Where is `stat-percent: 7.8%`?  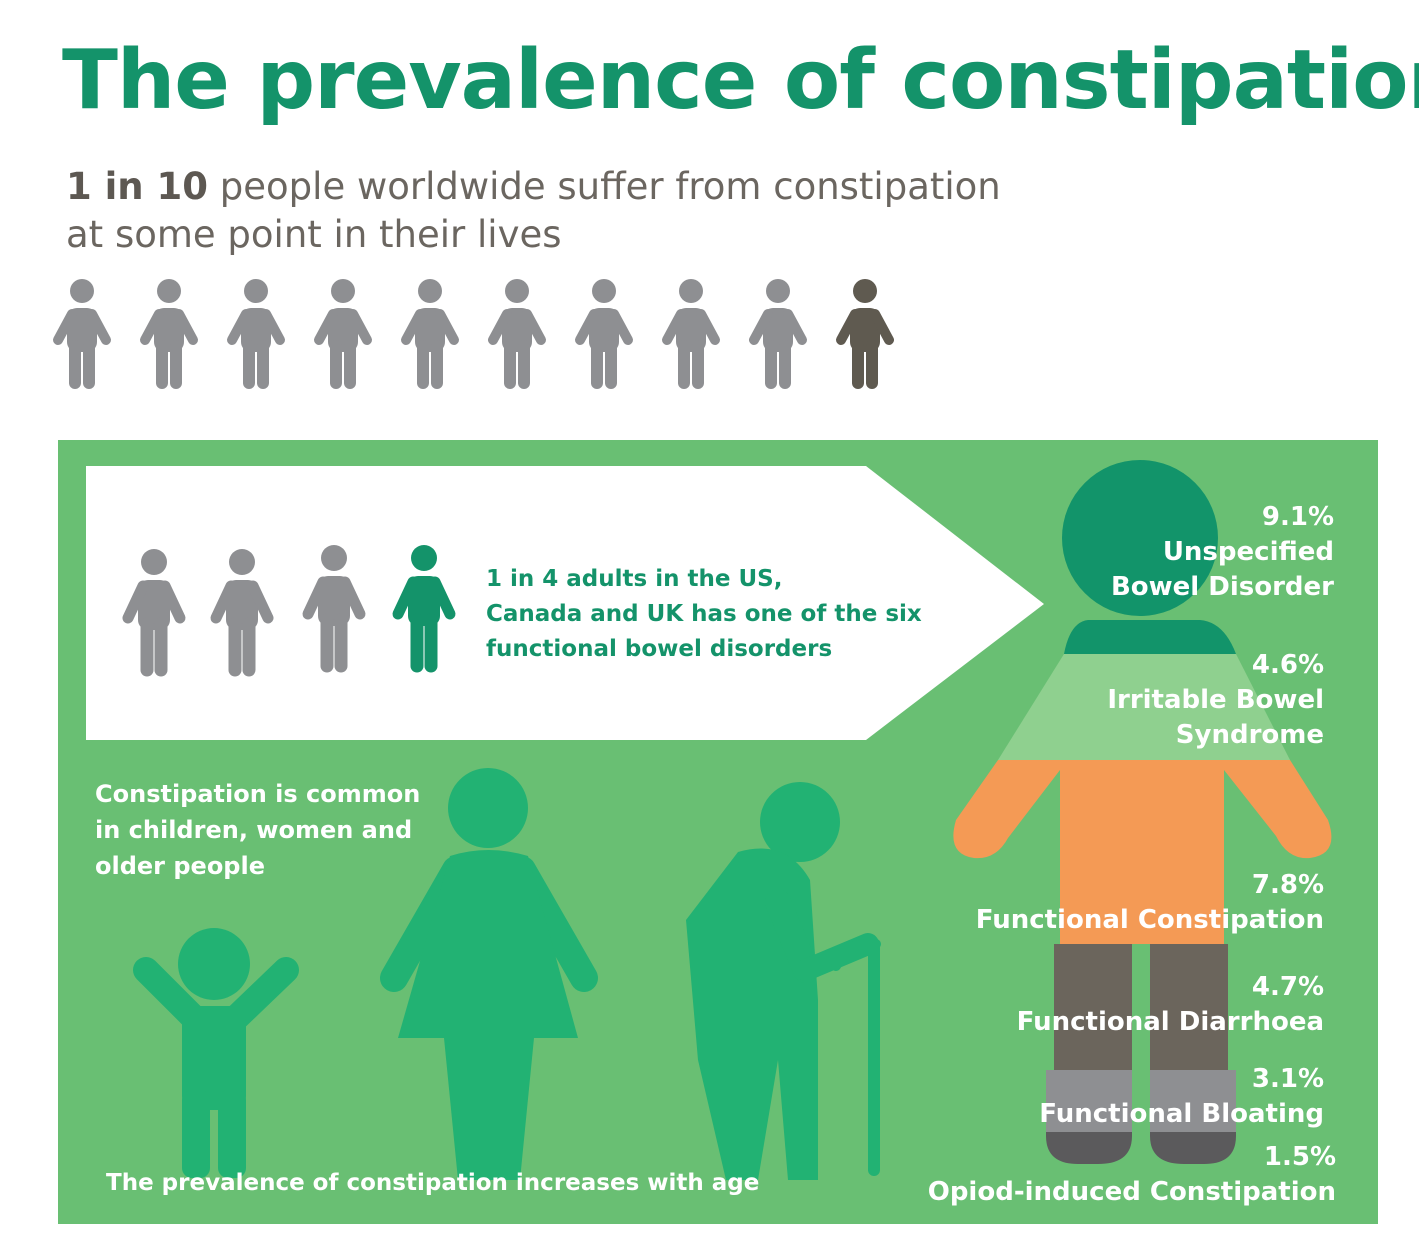 stat-percent: 7.8% is located at coordinates (1287, 885).